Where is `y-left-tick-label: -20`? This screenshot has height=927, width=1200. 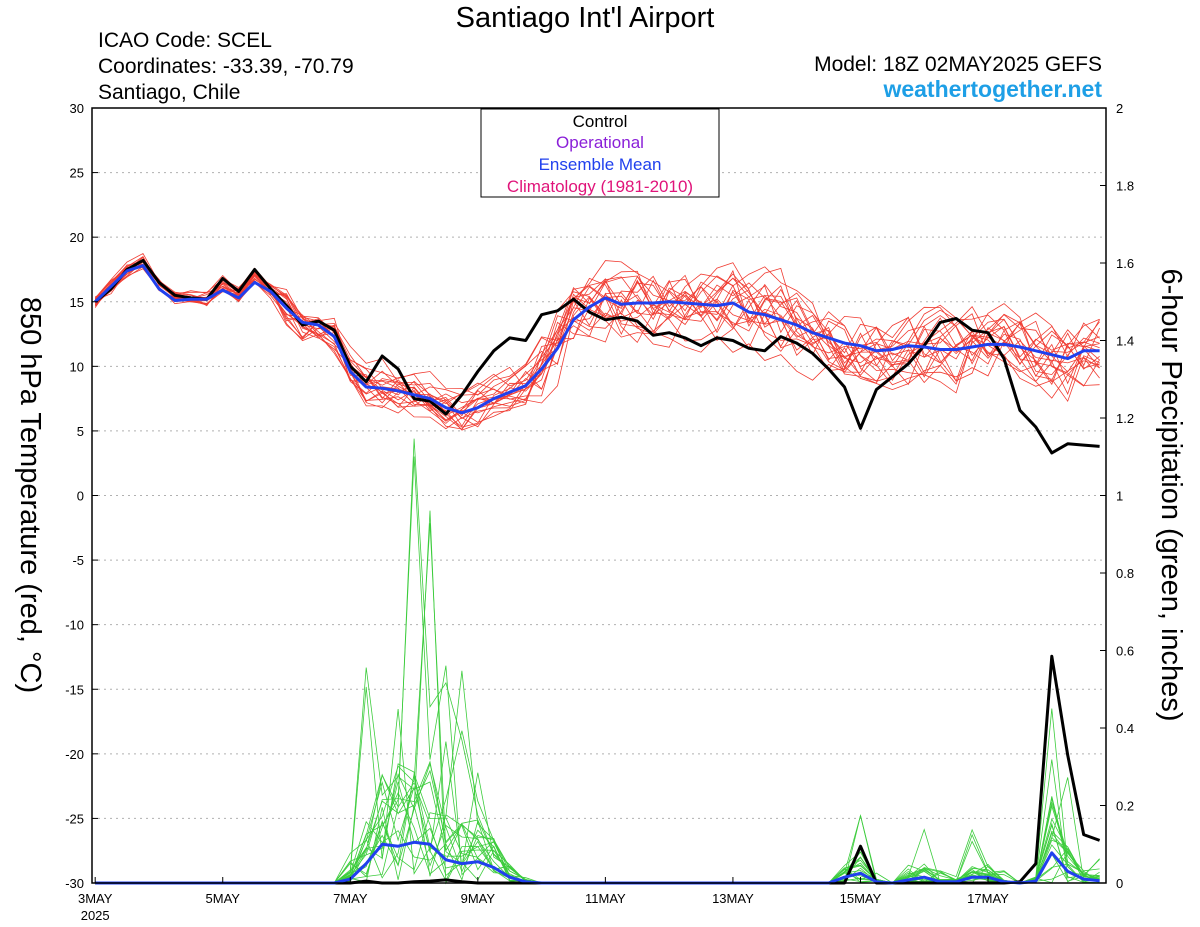 y-left-tick-label: -20 is located at coordinates (74, 754).